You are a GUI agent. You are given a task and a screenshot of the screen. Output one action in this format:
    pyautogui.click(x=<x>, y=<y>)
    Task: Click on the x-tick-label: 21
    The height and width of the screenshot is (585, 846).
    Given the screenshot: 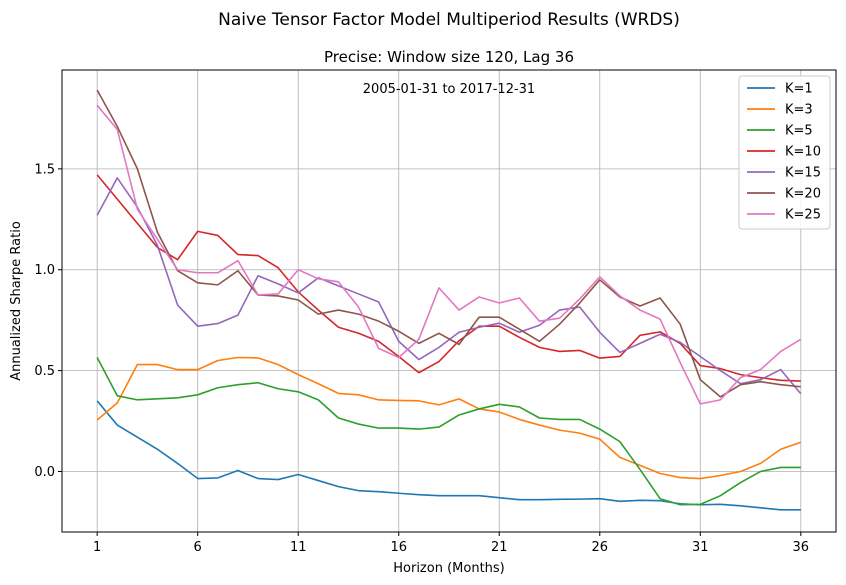 What is the action you would take?
    pyautogui.click(x=499, y=547)
    